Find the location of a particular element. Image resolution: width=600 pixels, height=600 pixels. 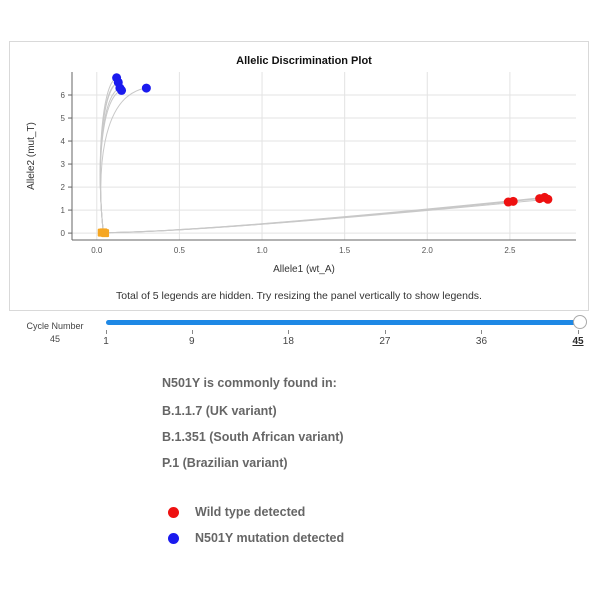

ntc-point is located at coordinates (105, 233).